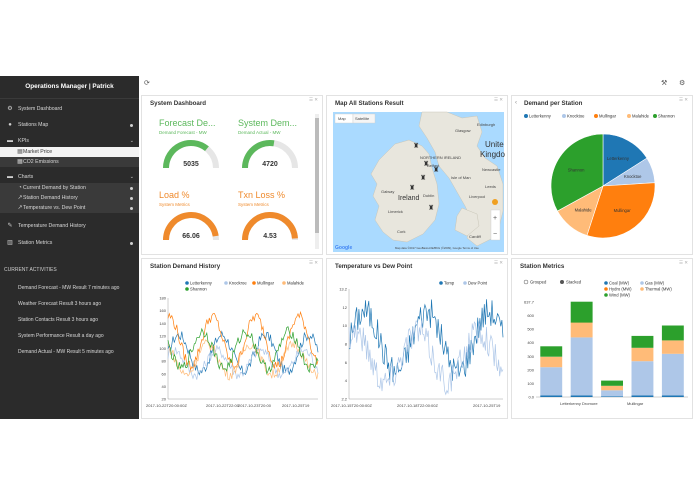  What do you see at coordinates (69, 208) in the screenshot?
I see `sidebar-item-temp-dew: ↗ Temperature vs. Dew Point` at bounding box center [69, 208].